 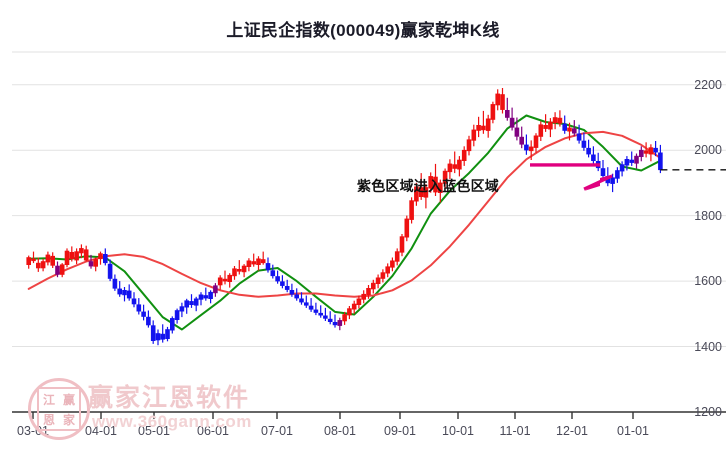 What do you see at coordinates (458, 431) in the screenshot?
I see `x-axis-tick-label: 10-01` at bounding box center [458, 431].